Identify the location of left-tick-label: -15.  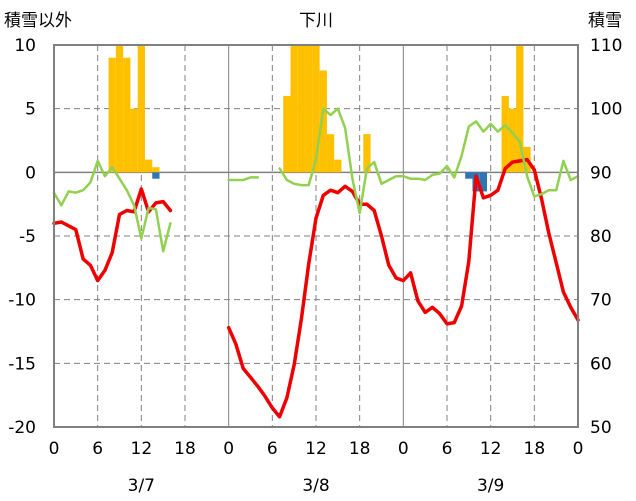
(22, 364).